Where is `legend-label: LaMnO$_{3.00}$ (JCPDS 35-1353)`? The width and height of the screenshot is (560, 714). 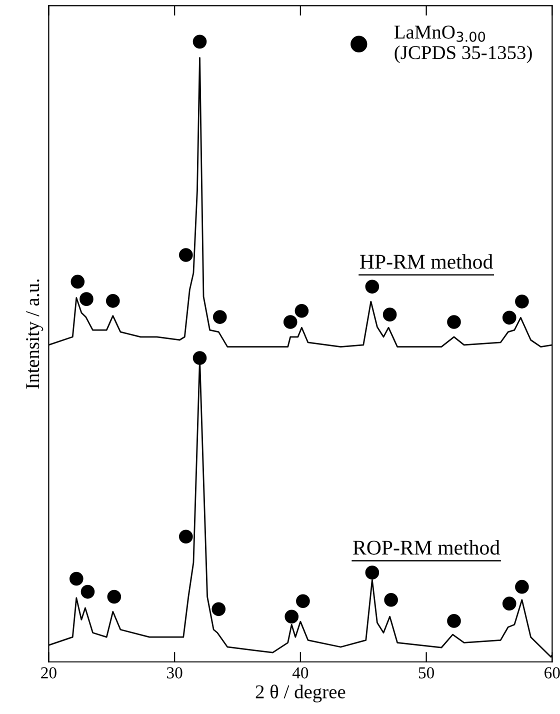 legend-label: LaMnO$_{3.00}$ (JCPDS 35-1353) is located at coordinates (463, 45).